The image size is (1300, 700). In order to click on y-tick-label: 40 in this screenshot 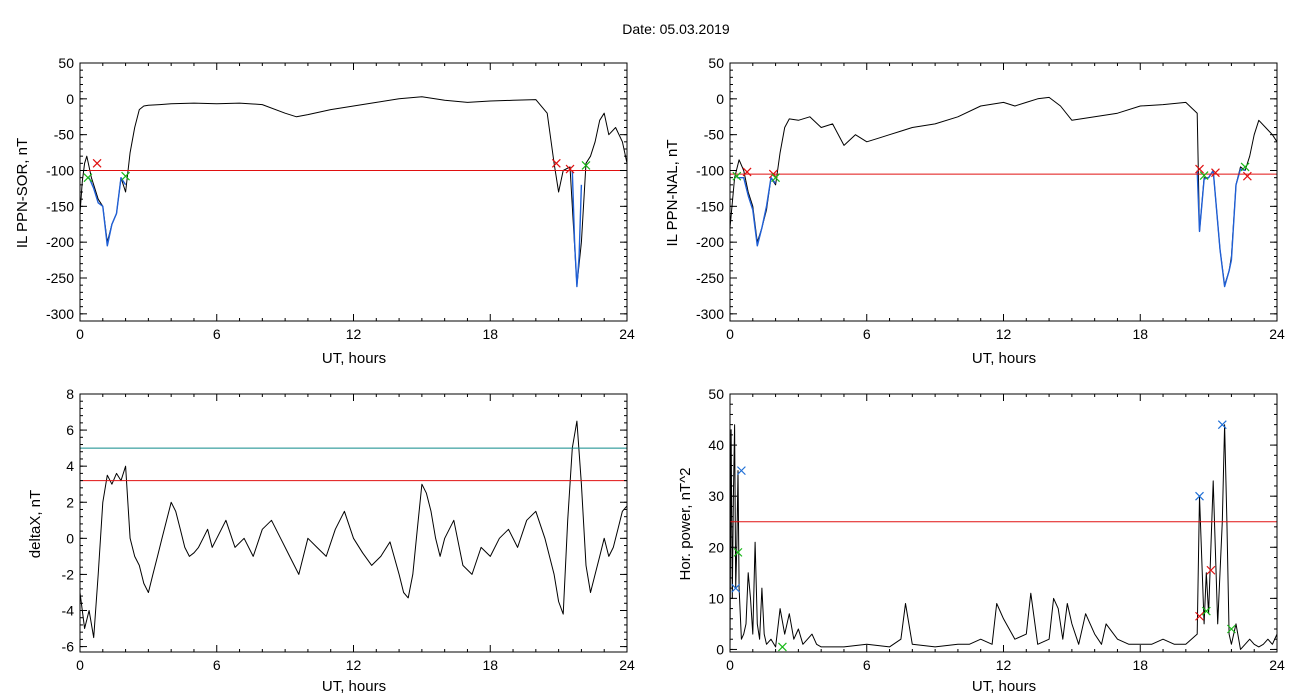, I will do `click(716, 445)`.